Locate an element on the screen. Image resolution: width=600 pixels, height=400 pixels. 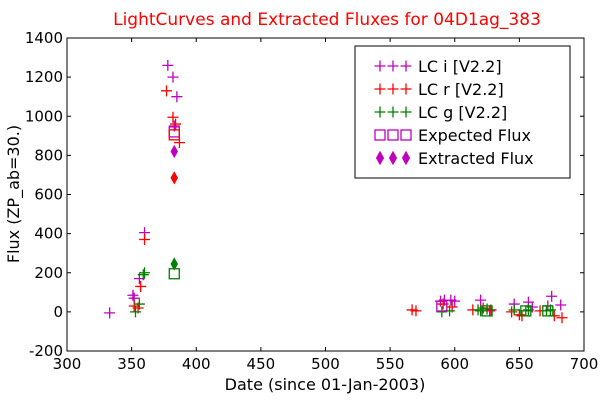
legend-label-2: LC g [V2.2] is located at coordinates (462, 112).